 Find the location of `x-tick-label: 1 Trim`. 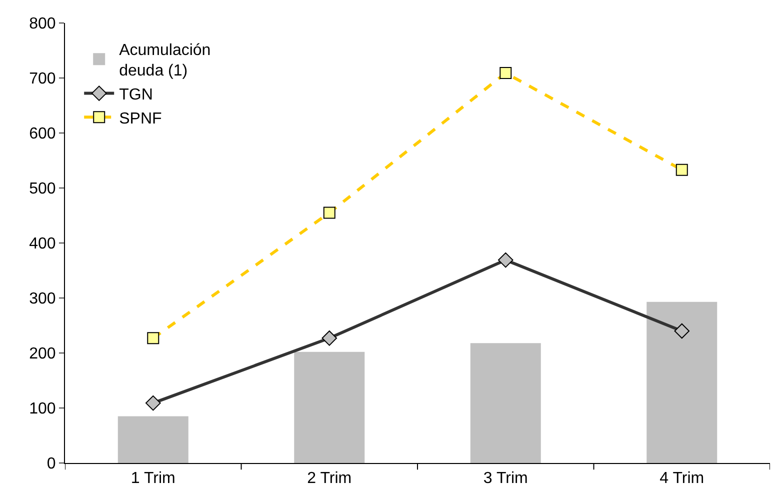

x-tick-label: 1 Trim is located at coordinates (153, 479).